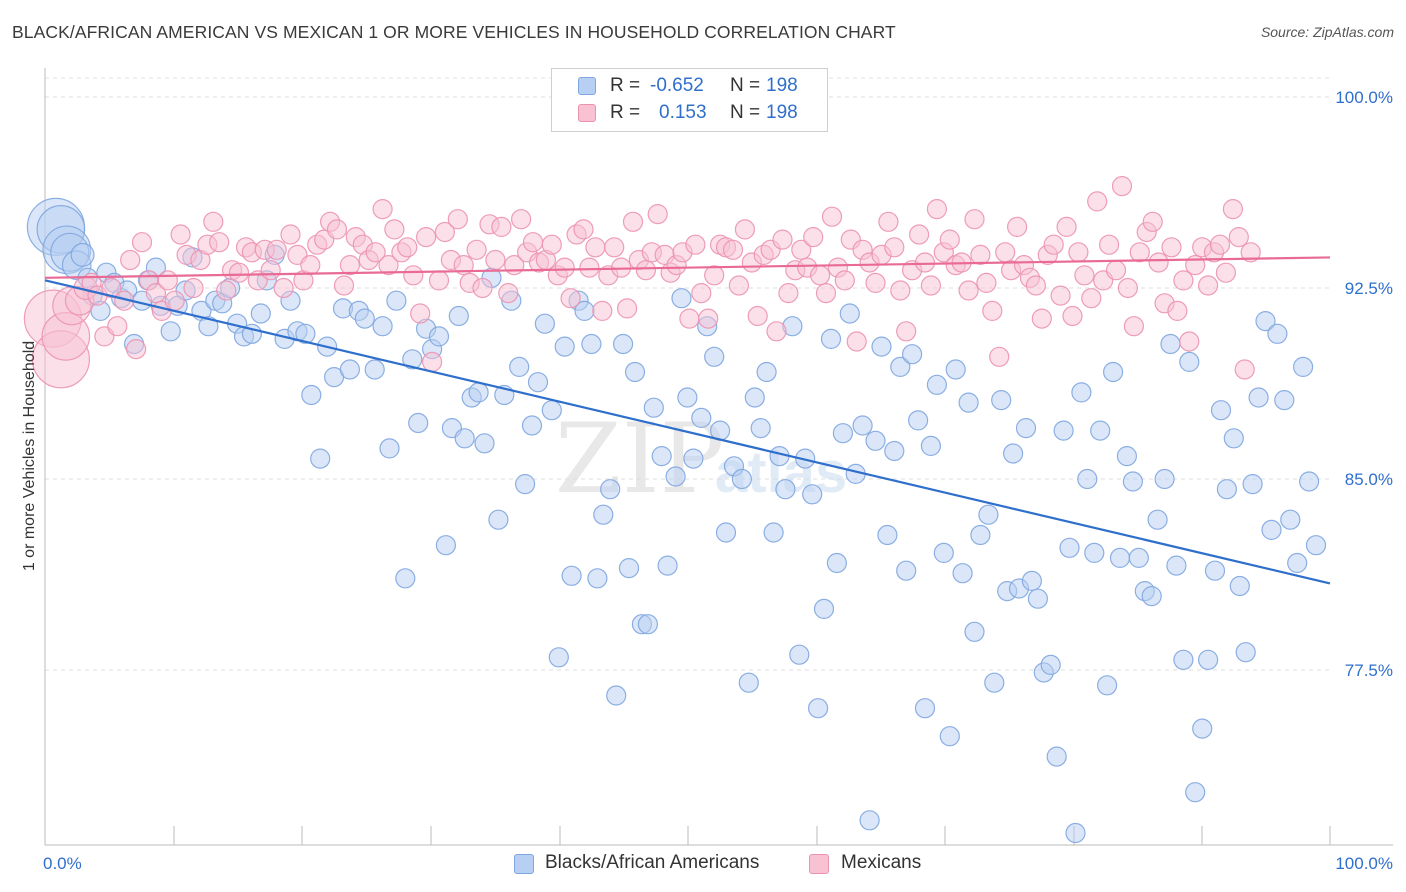  What do you see at coordinates (1327, 32) in the screenshot?
I see `source-label: Source: ZipAtlas.com` at bounding box center [1327, 32].